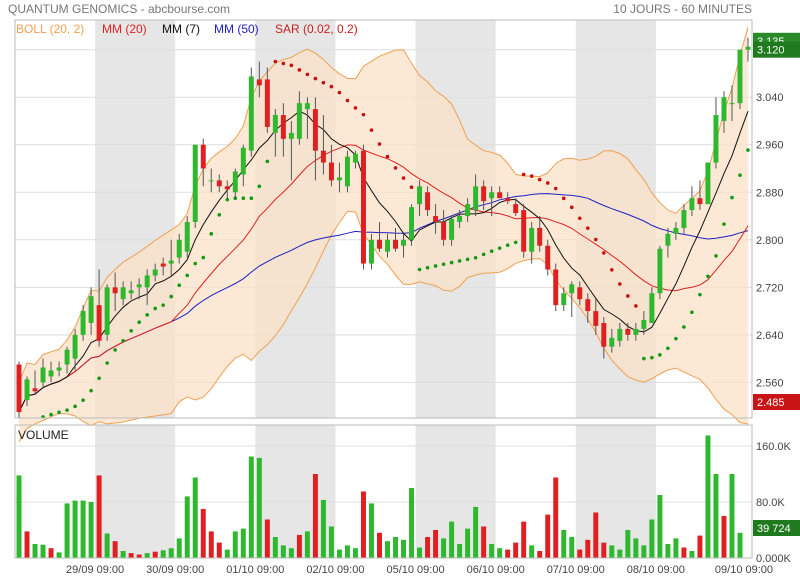 The height and width of the screenshot is (585, 800). I want to click on x-tick-label: 30/09 09:00, so click(175, 570).